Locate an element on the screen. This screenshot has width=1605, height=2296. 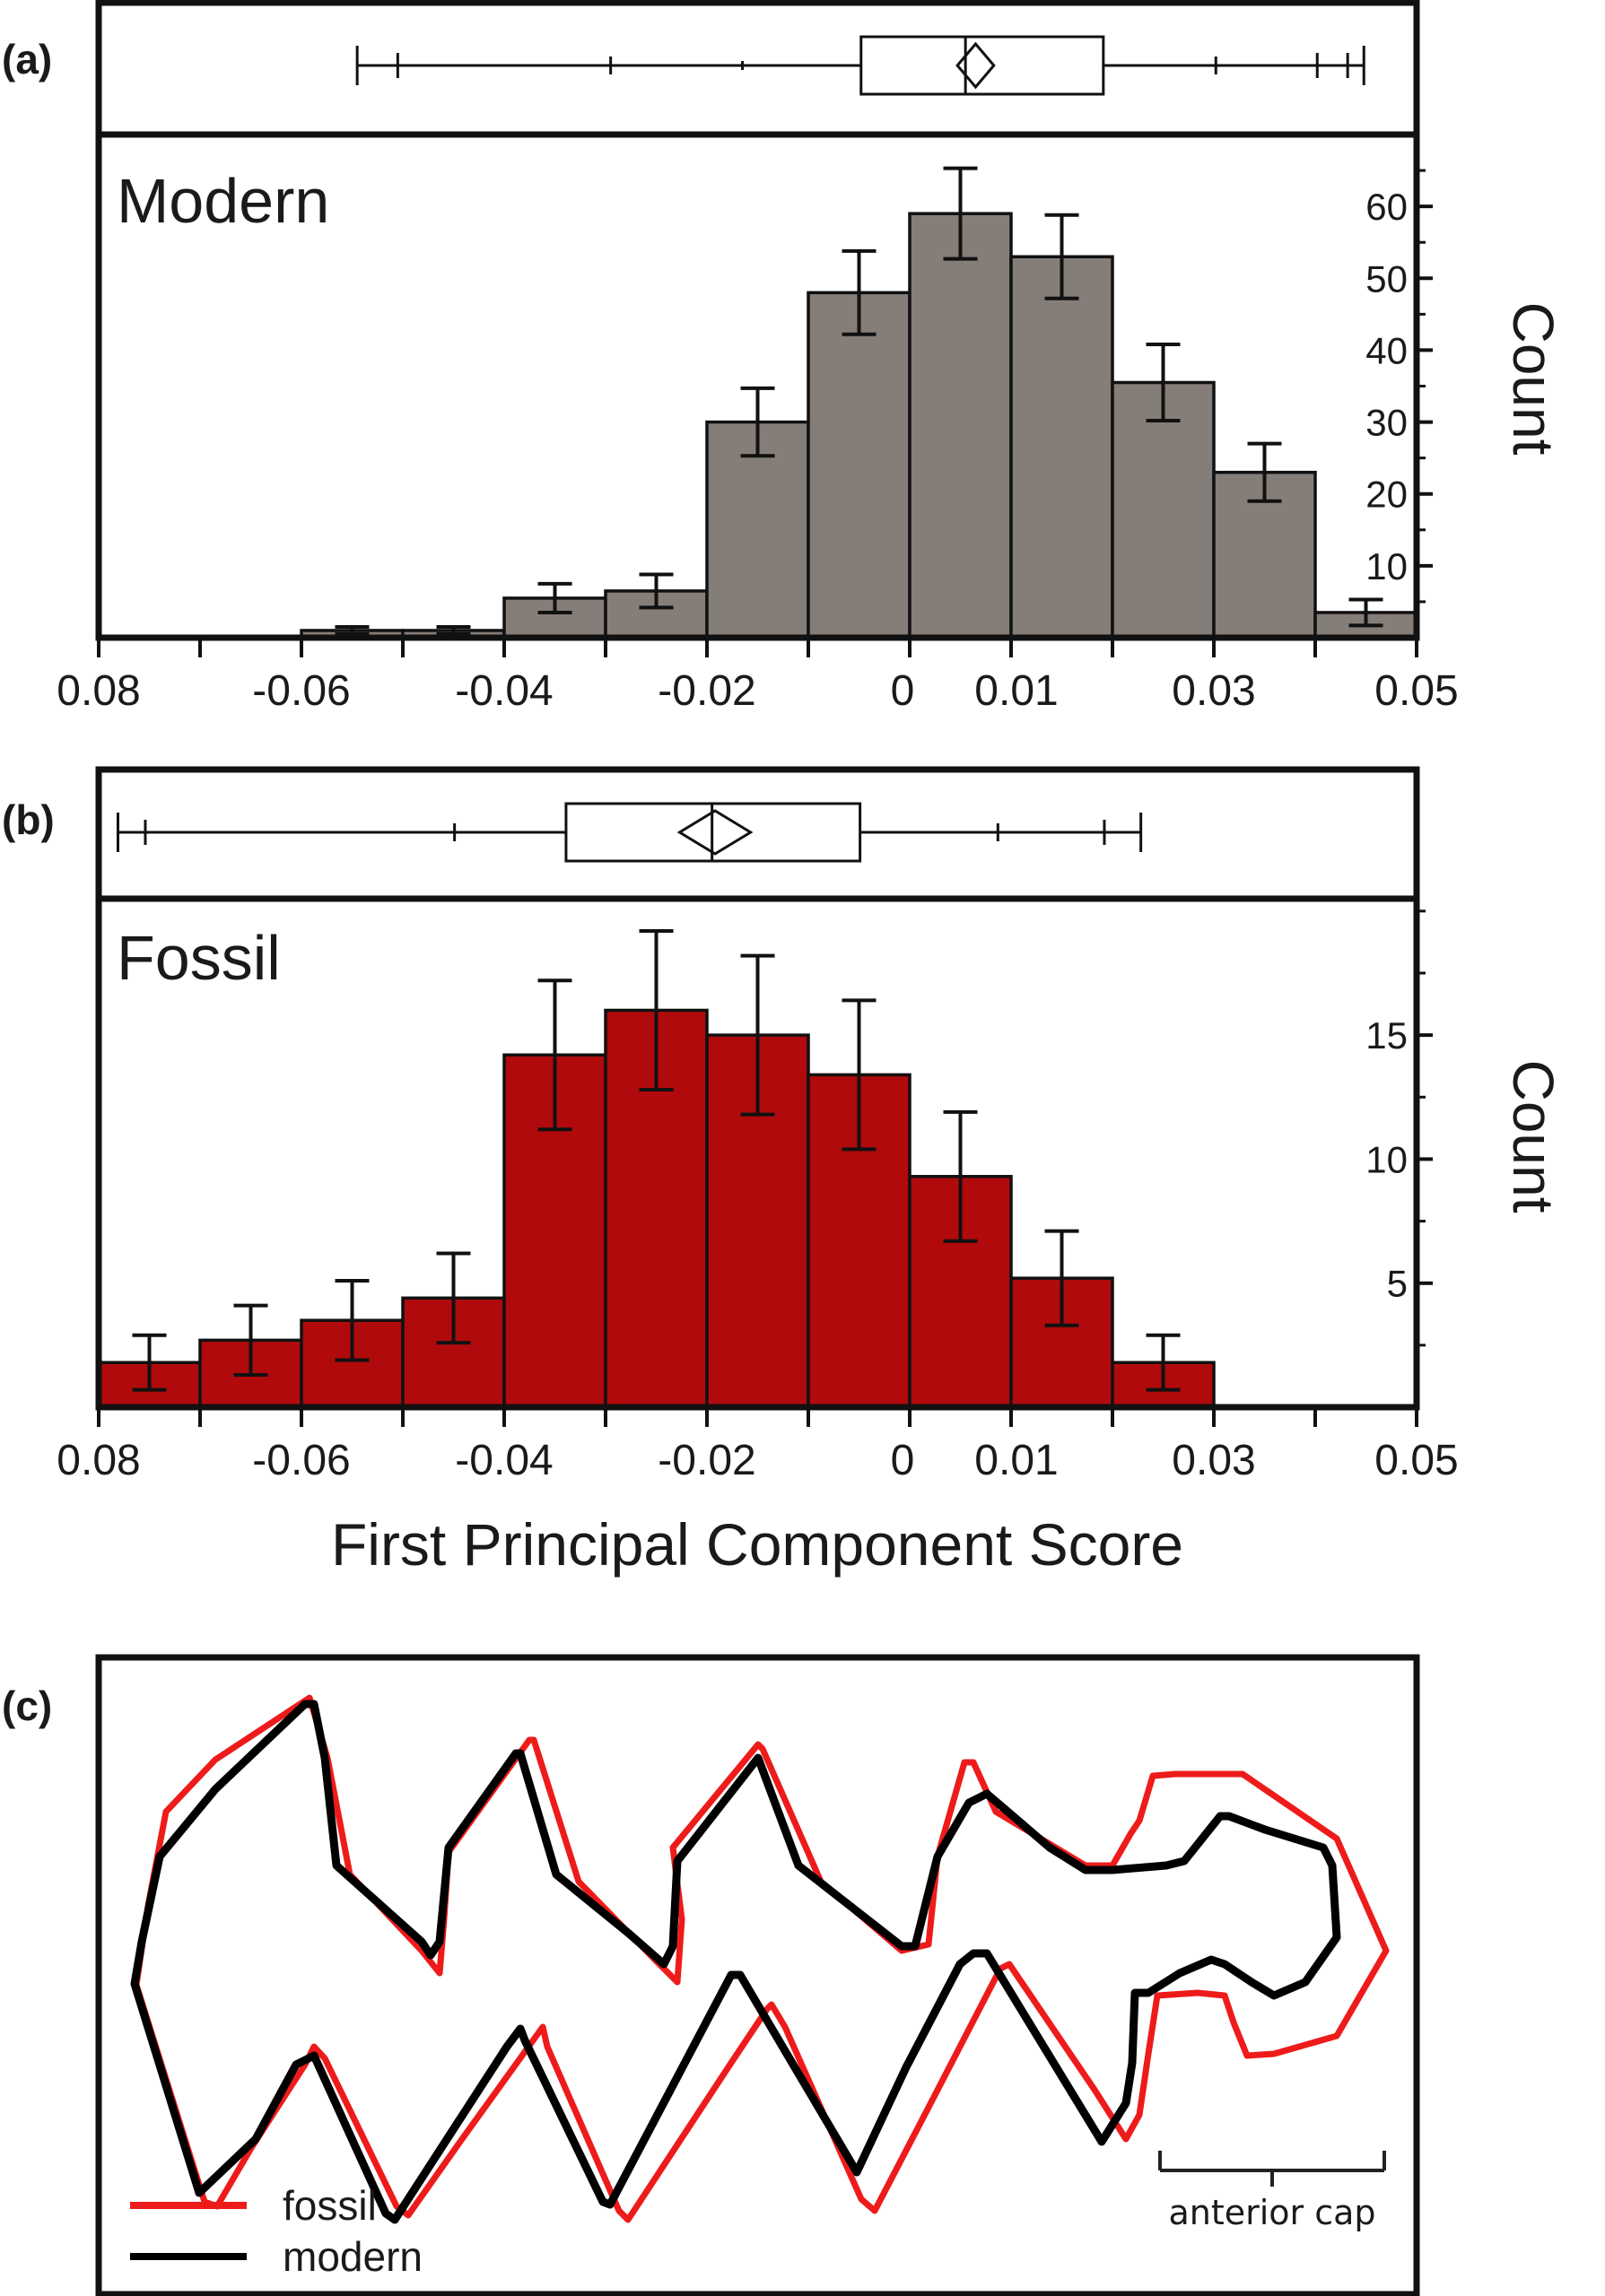
y-tick-label: 50 is located at coordinates (1386, 278).